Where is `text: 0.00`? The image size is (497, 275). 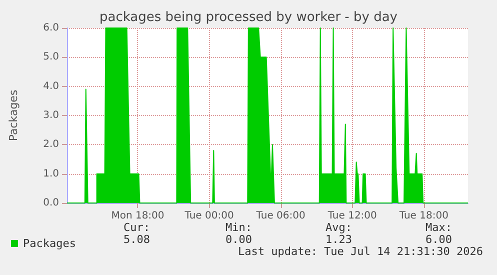
text: 0.00 is located at coordinates (239, 239).